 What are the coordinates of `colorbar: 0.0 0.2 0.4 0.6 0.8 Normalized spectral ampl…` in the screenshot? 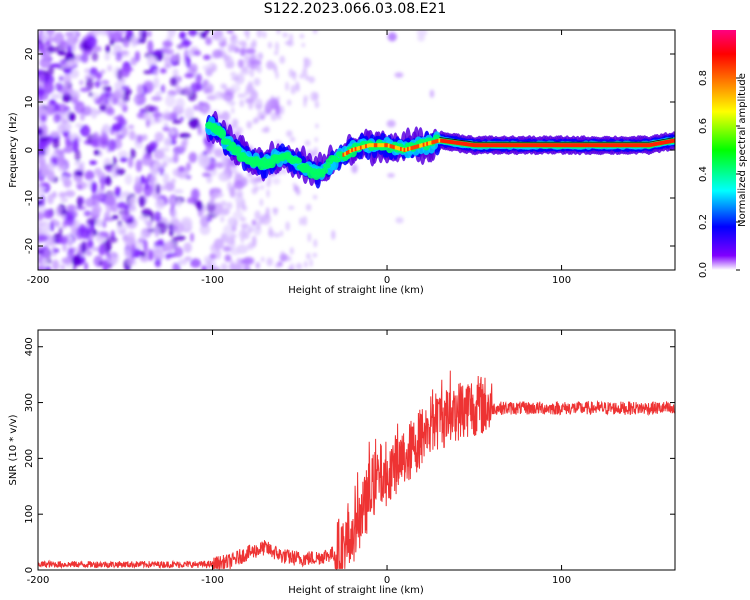 It's located at (723, 154).